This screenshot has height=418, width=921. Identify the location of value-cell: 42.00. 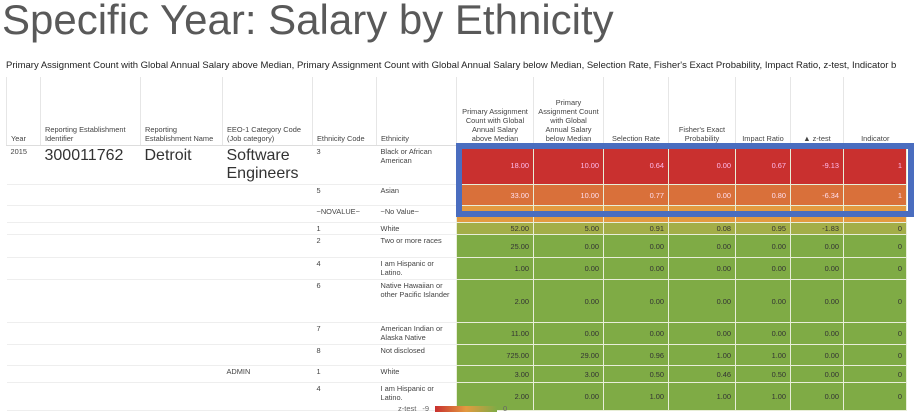
(568, 214).